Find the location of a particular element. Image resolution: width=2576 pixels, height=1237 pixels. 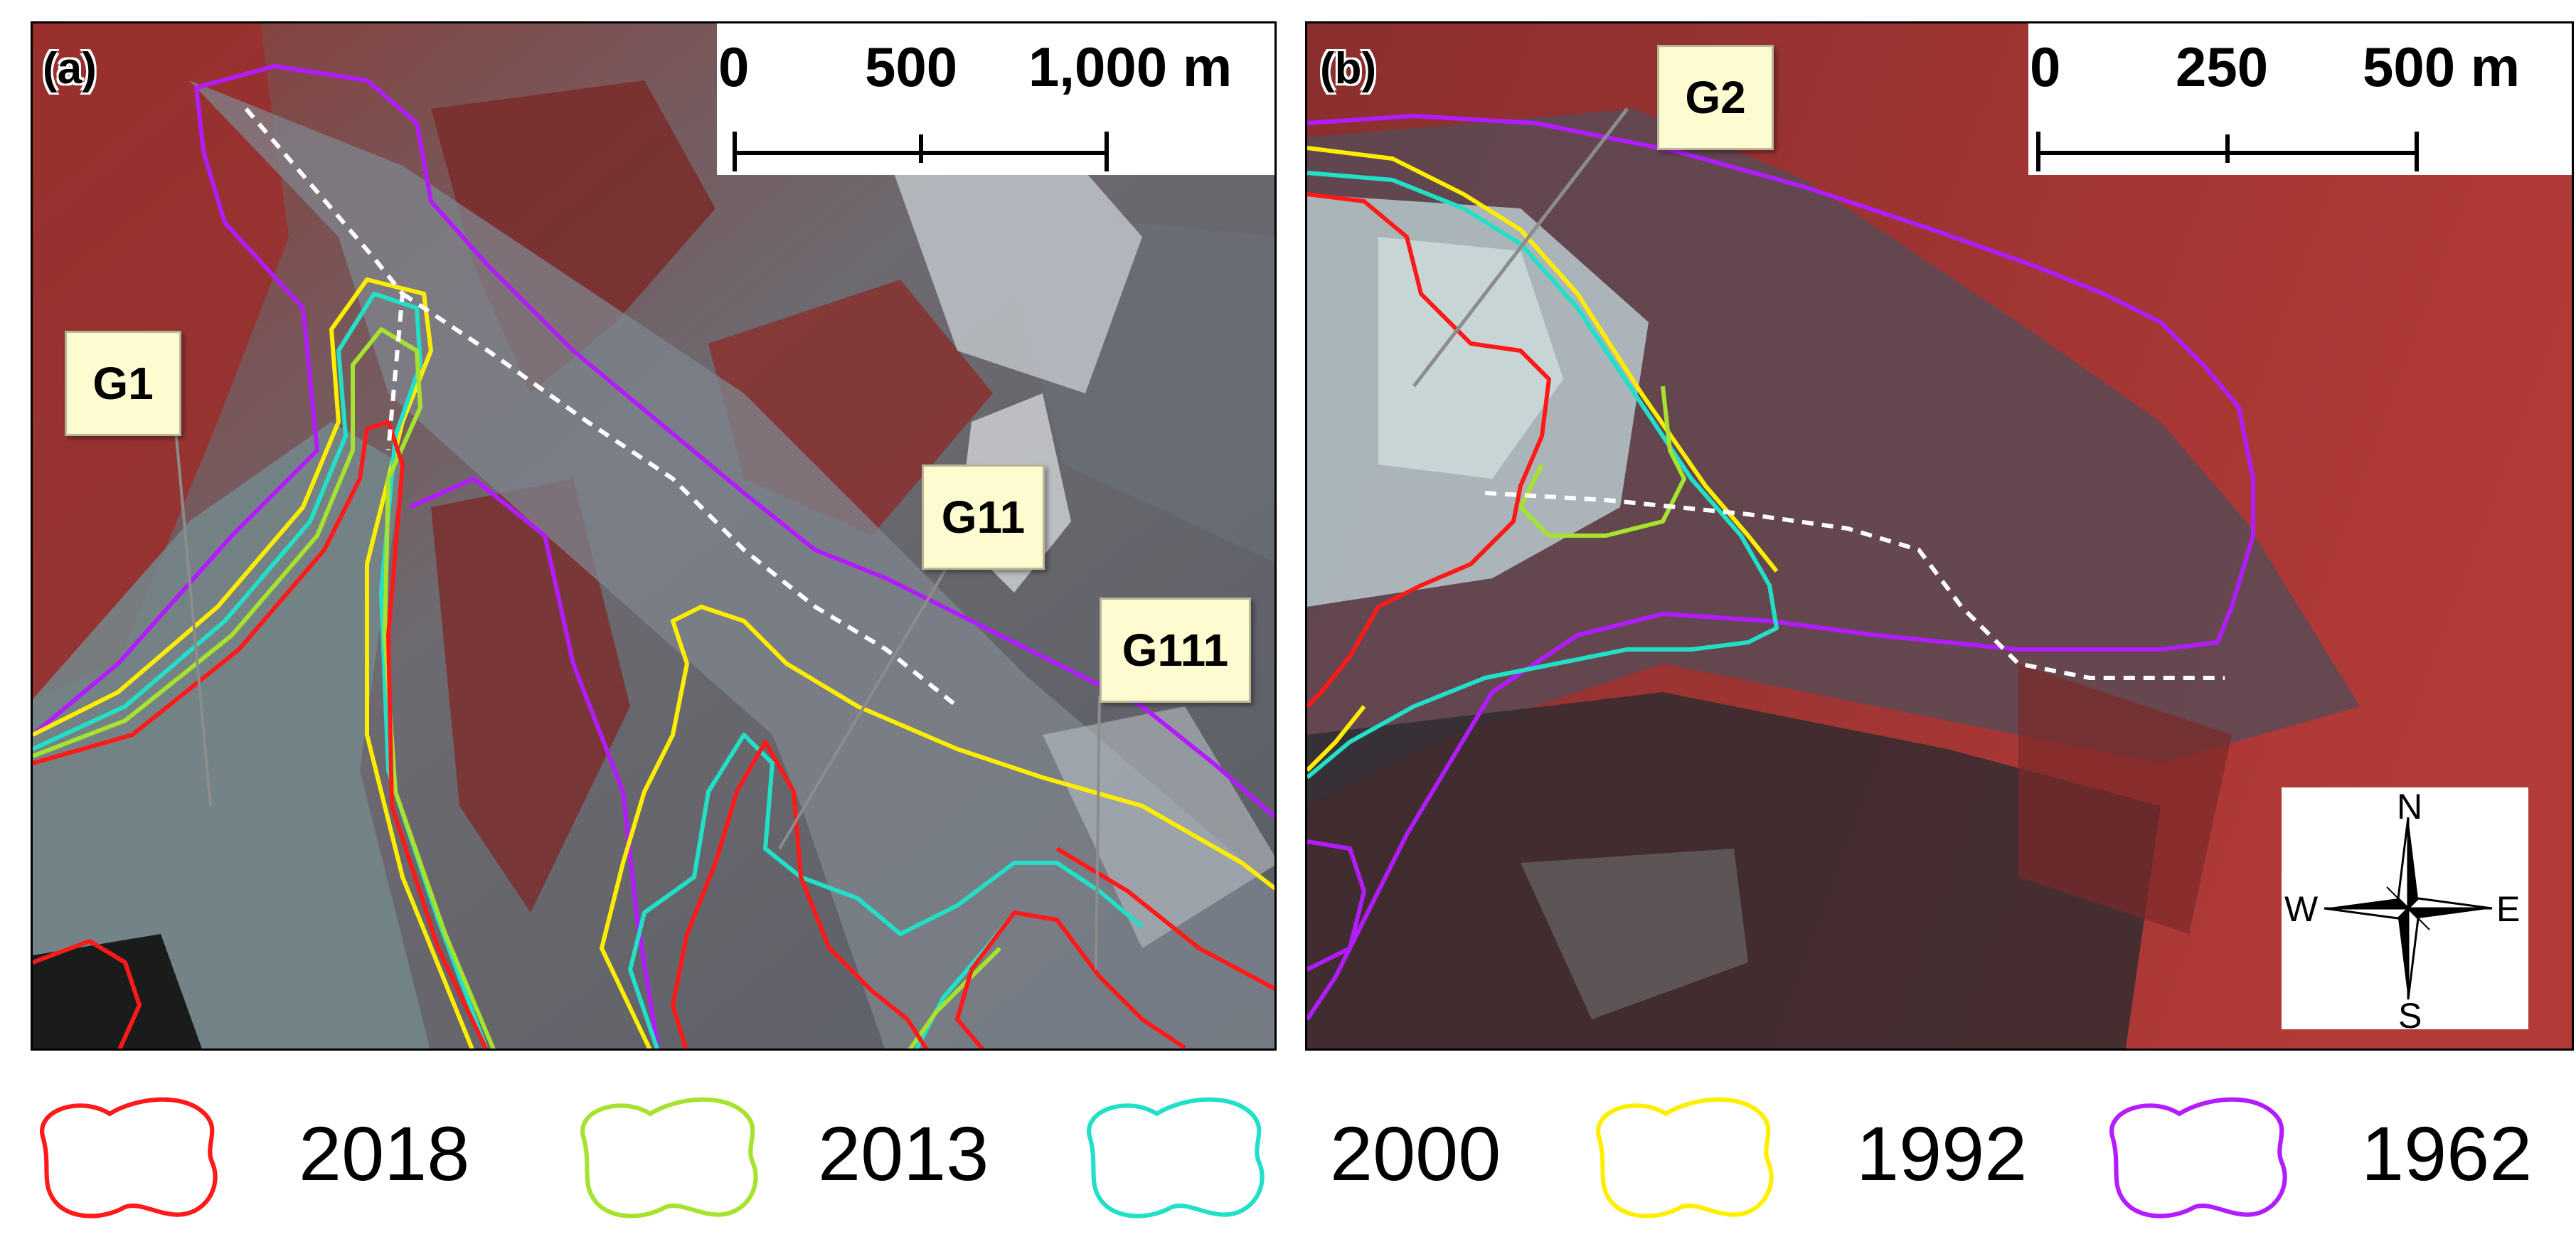

legend-label-1962: 1962 is located at coordinates (2447, 1153).